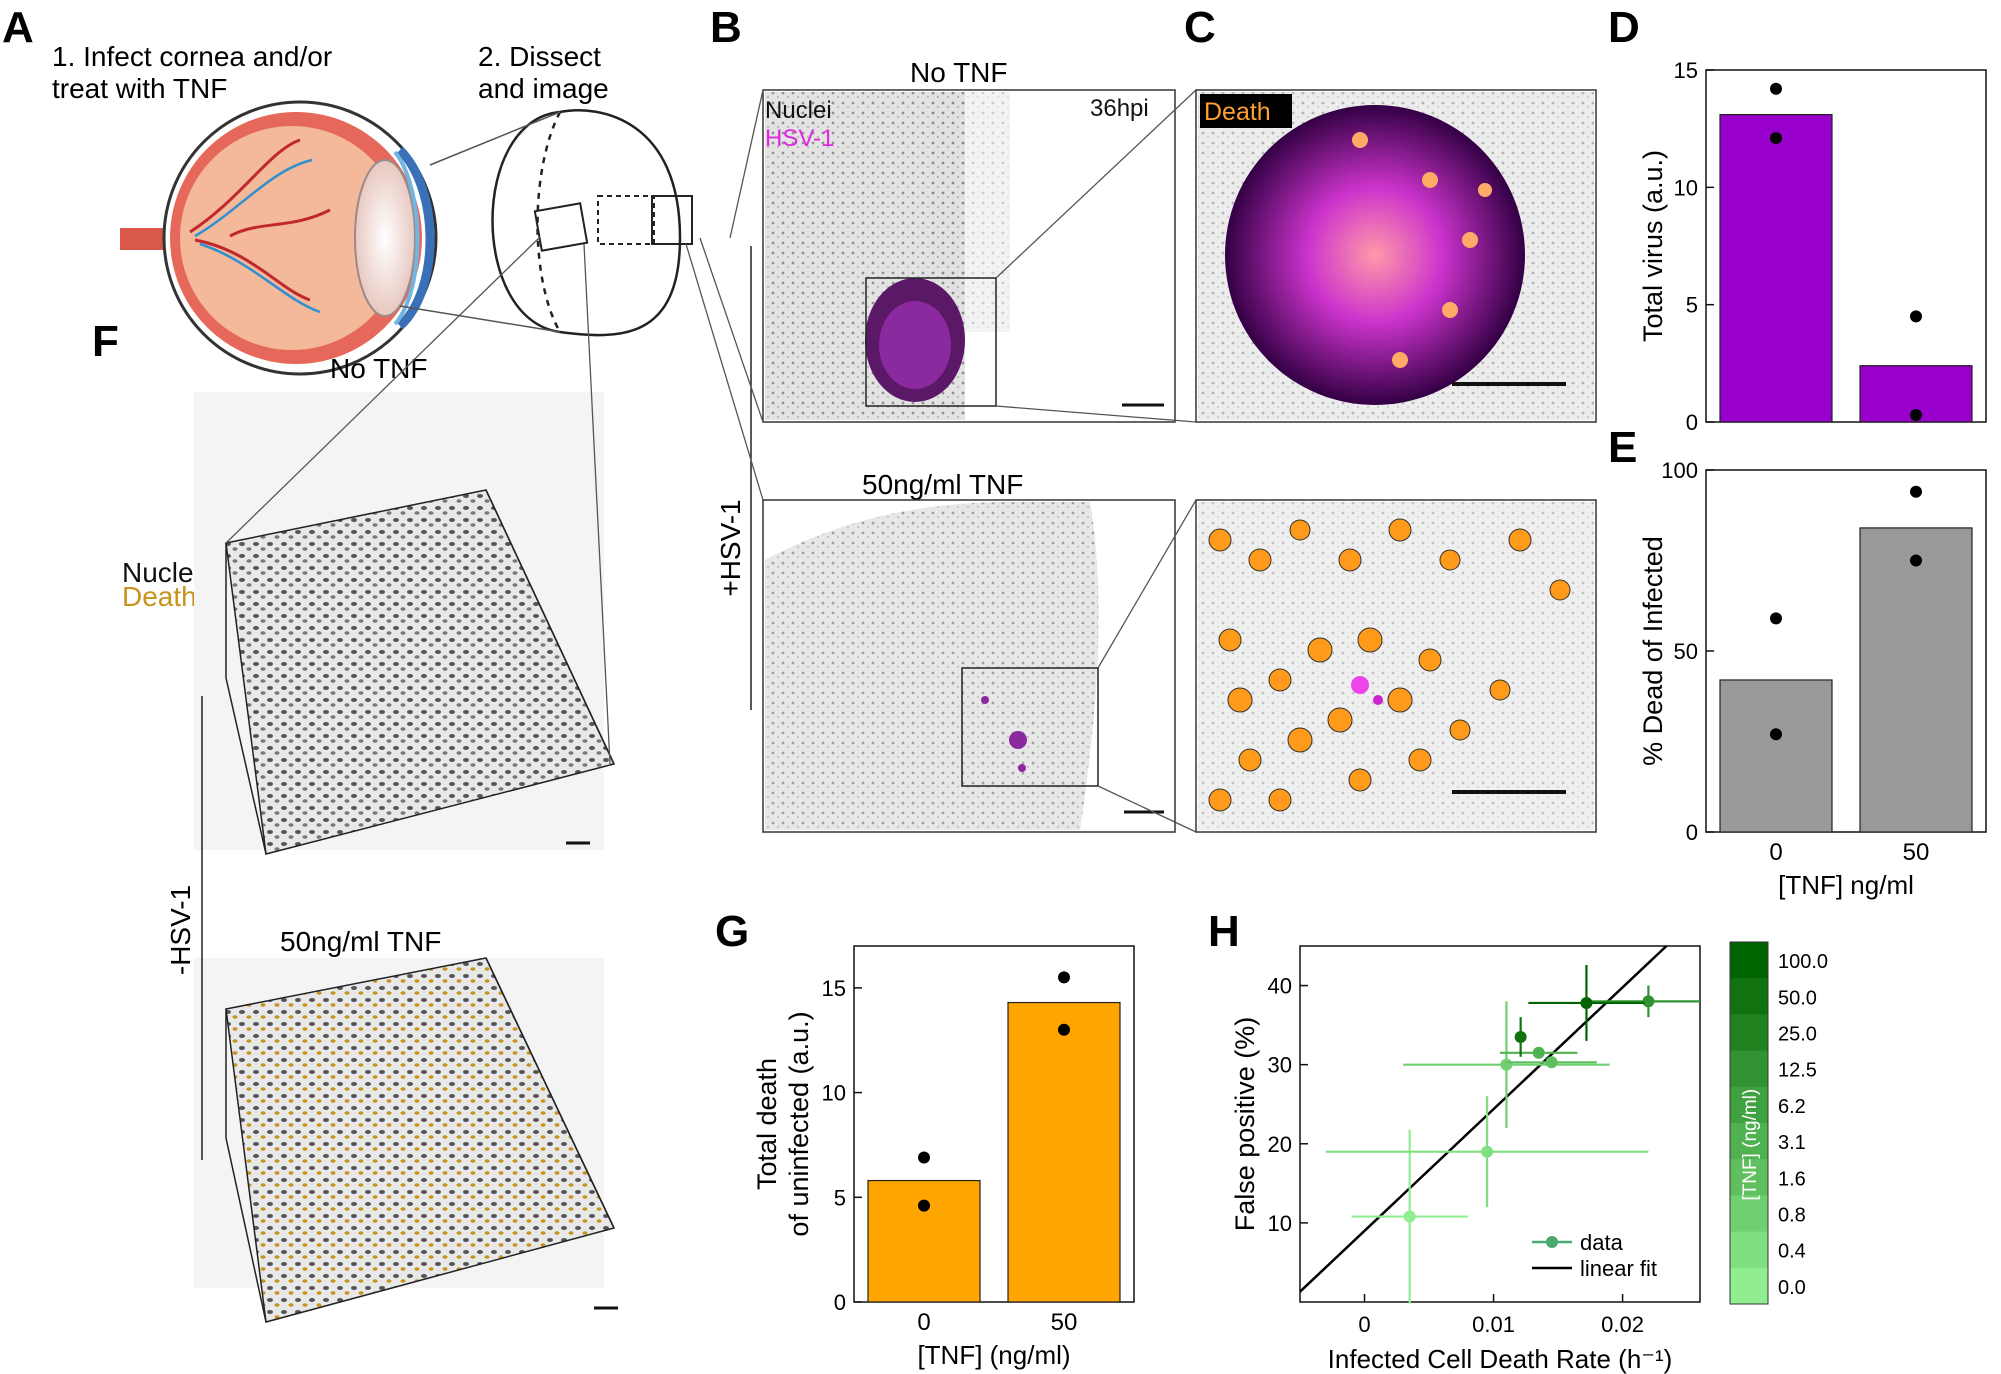 This screenshot has height=1374, width=2001. Describe the element at coordinates (1803, 962) in the screenshot. I see `colorbar-label: 100.0` at that location.